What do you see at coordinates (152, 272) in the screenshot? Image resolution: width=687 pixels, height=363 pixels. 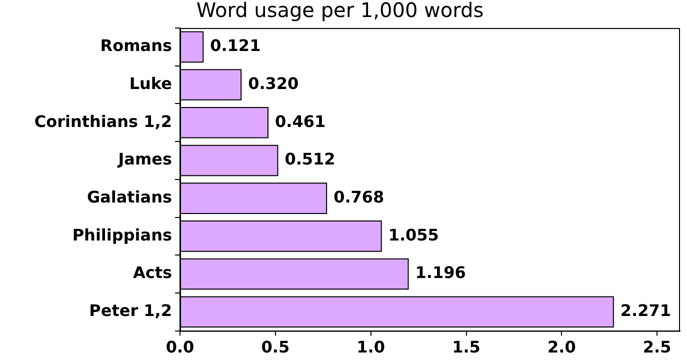 I see `y-tick-label: Acts` at bounding box center [152, 272].